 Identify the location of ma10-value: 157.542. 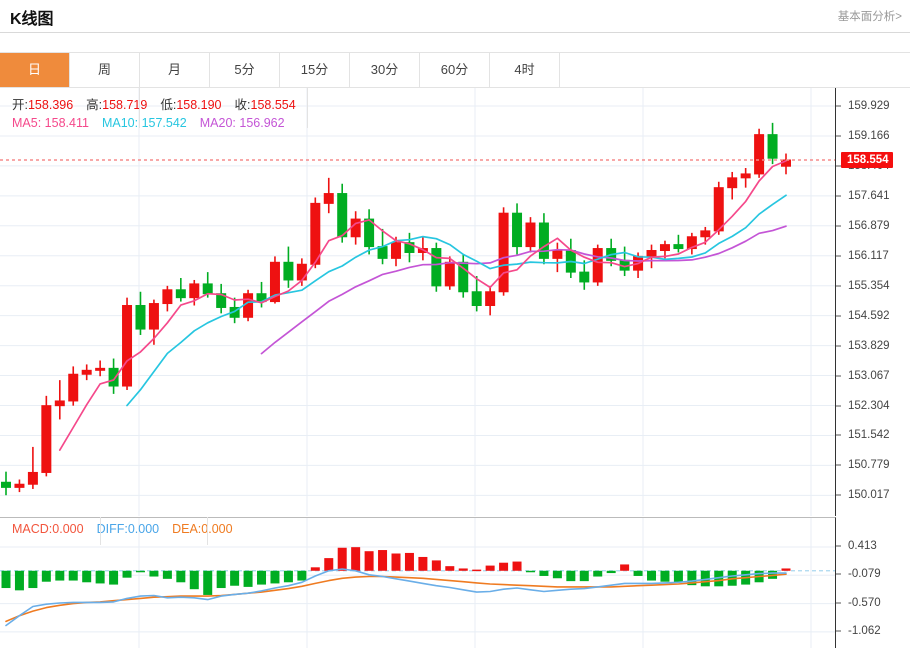
(164, 122).